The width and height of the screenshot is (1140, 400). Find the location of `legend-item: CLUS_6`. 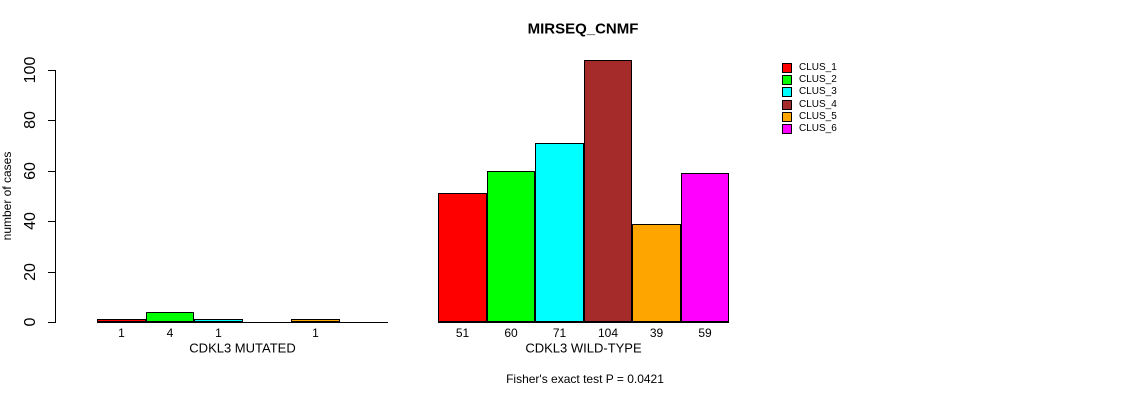

legend-item: CLUS_6 is located at coordinates (809, 128).